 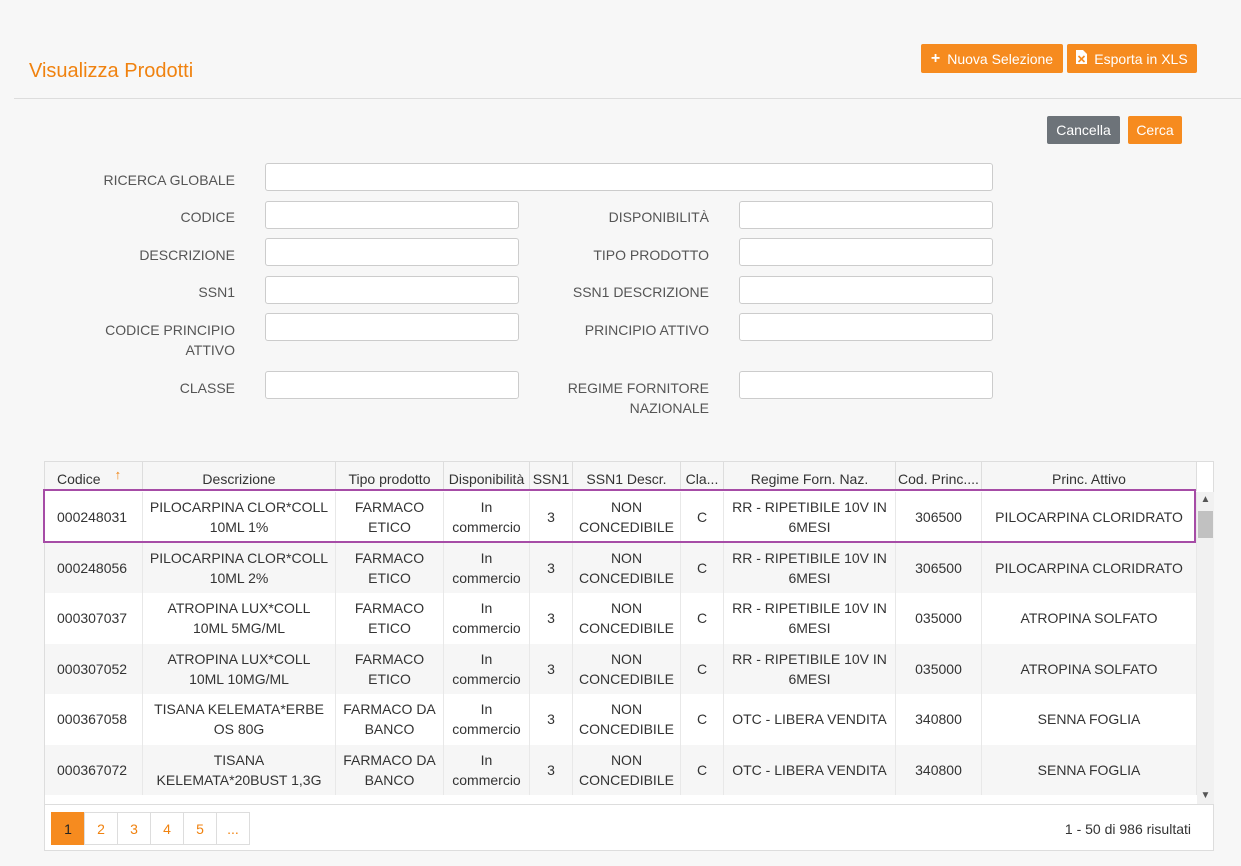 I want to click on column-header-disponibilita: Disponibilità, so click(x=487, y=476).